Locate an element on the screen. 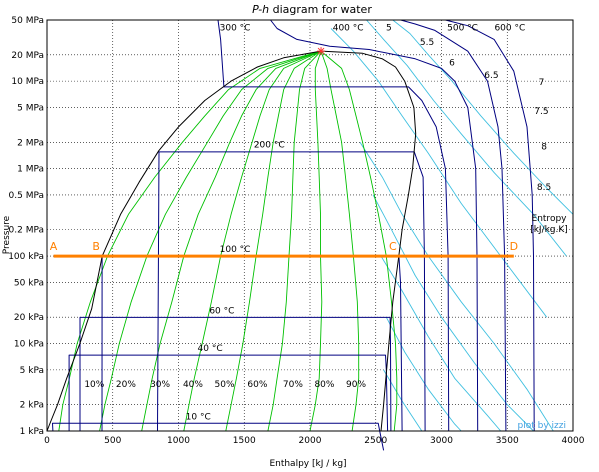 The width and height of the screenshot is (599, 472). y-tick-label: 50 MPa is located at coordinates (27, 21).